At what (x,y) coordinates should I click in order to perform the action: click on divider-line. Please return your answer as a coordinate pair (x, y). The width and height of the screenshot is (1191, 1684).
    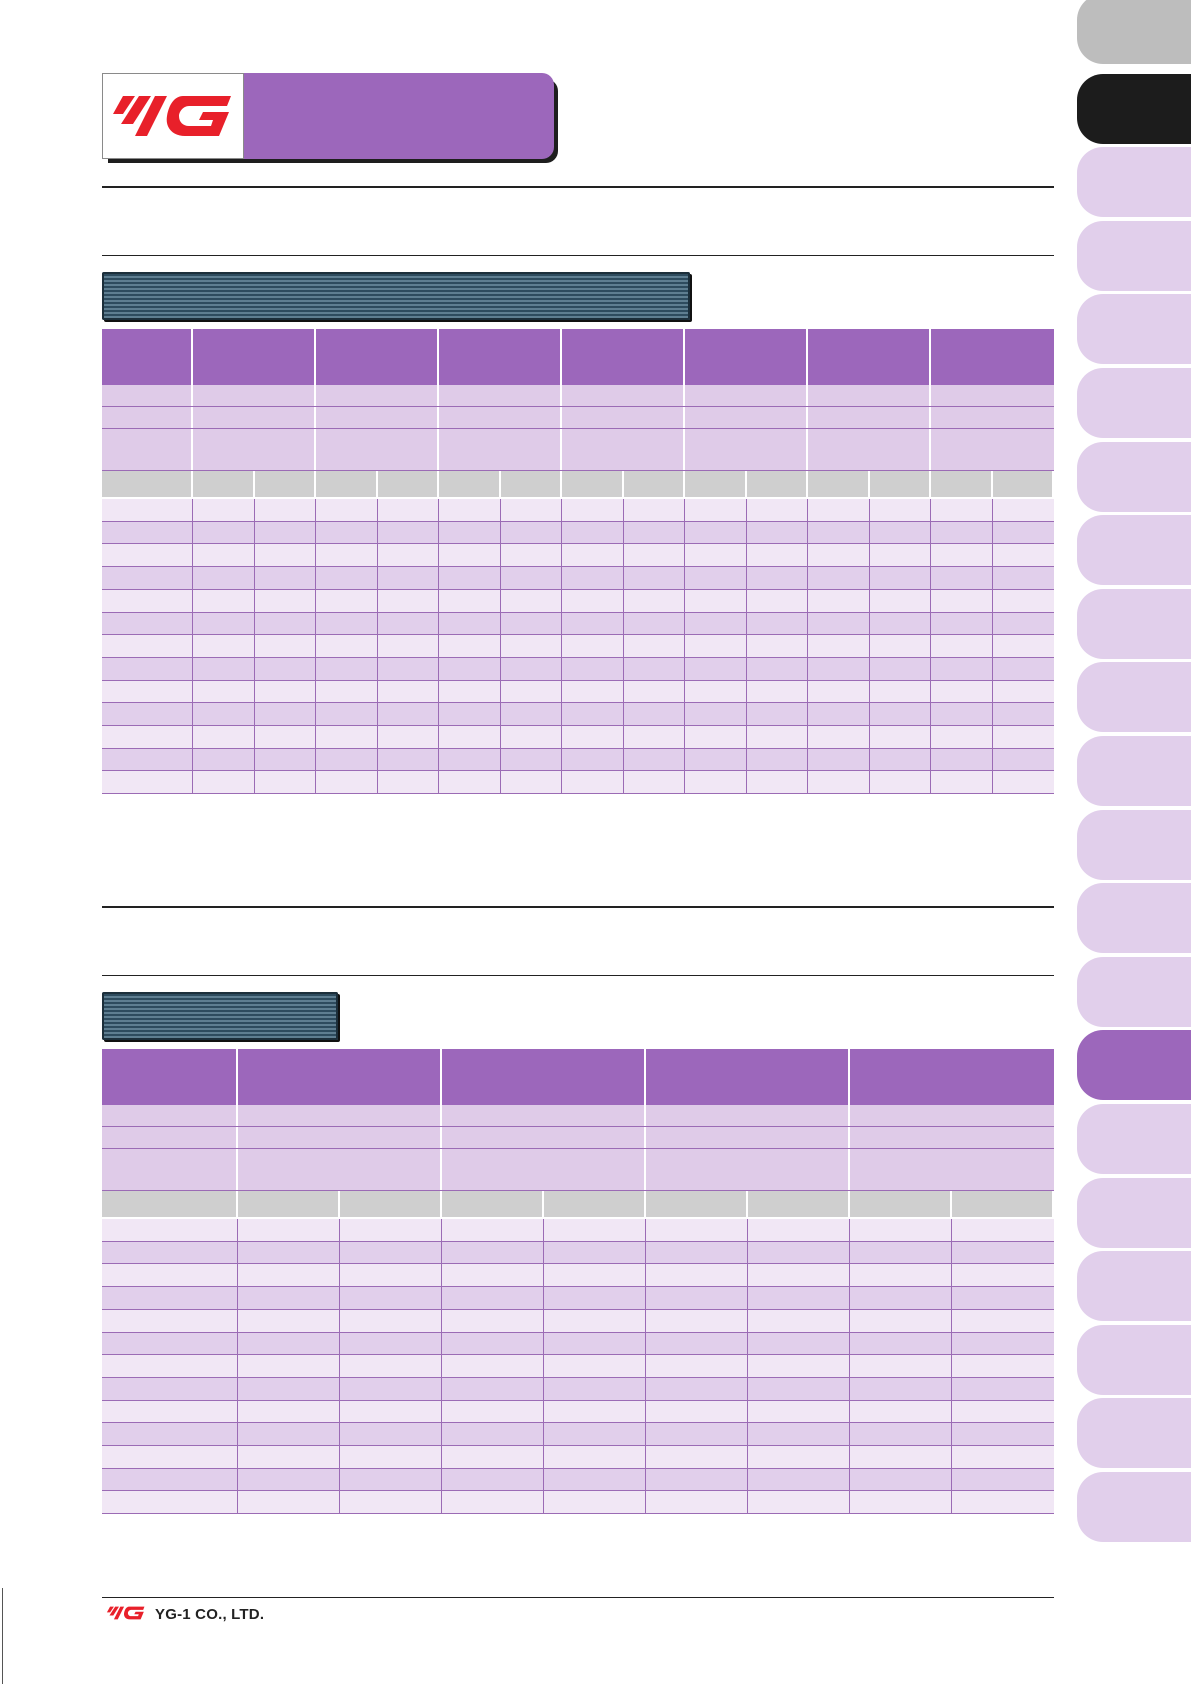
    Looking at the image, I should click on (578, 975).